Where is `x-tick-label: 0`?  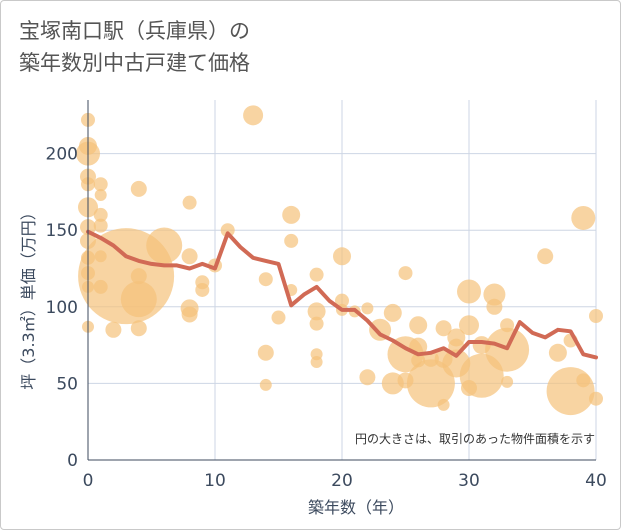 x-tick-label: 0 is located at coordinates (88, 481).